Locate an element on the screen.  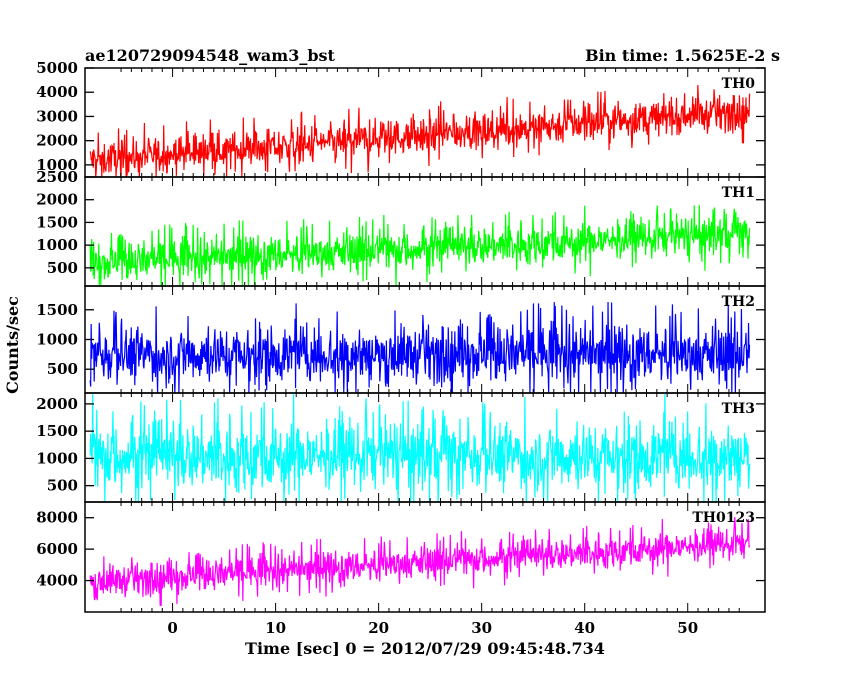
panel-th0123: 4000 6000 8000 TH0123 is located at coordinates (401, 557).